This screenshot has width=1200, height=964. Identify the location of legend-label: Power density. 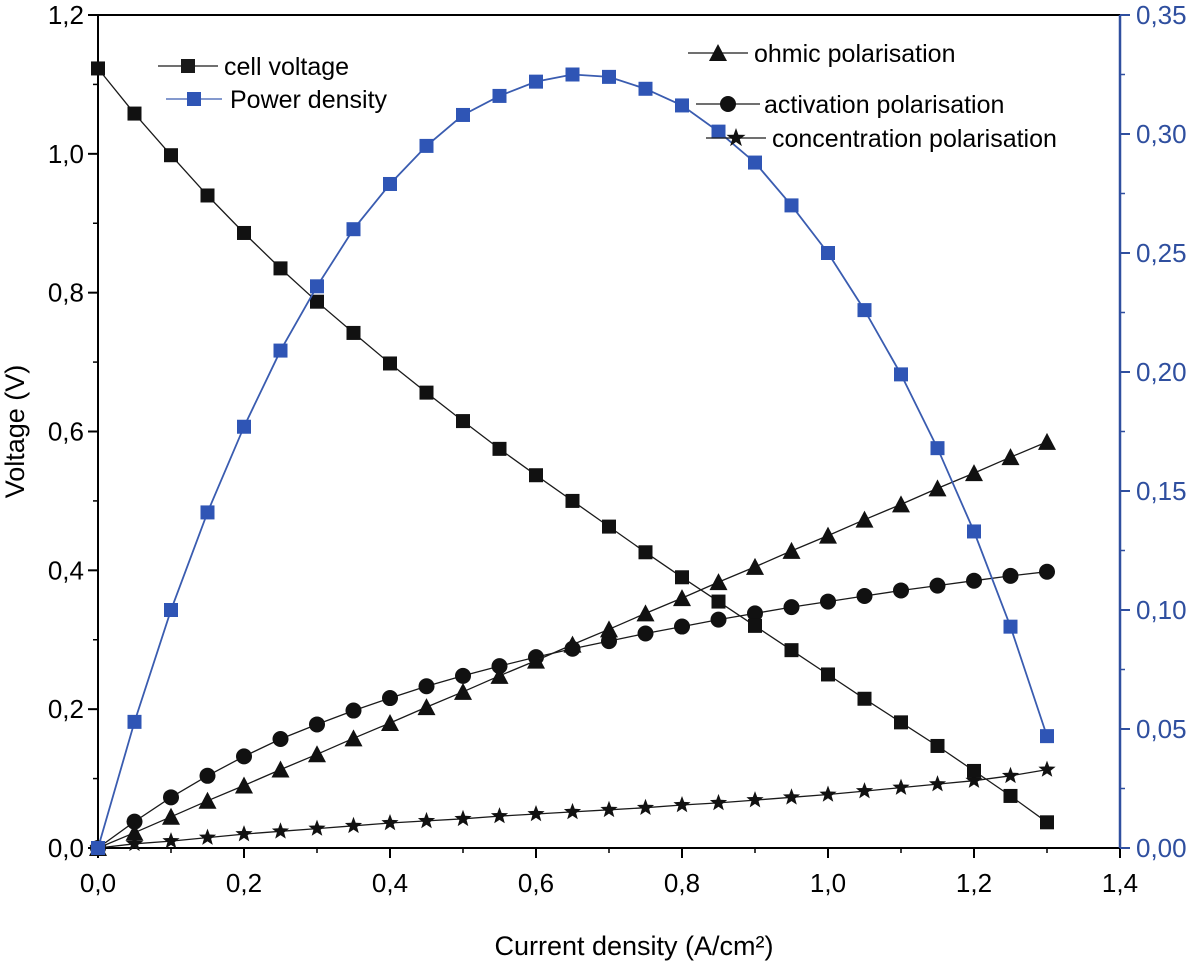
(309, 100).